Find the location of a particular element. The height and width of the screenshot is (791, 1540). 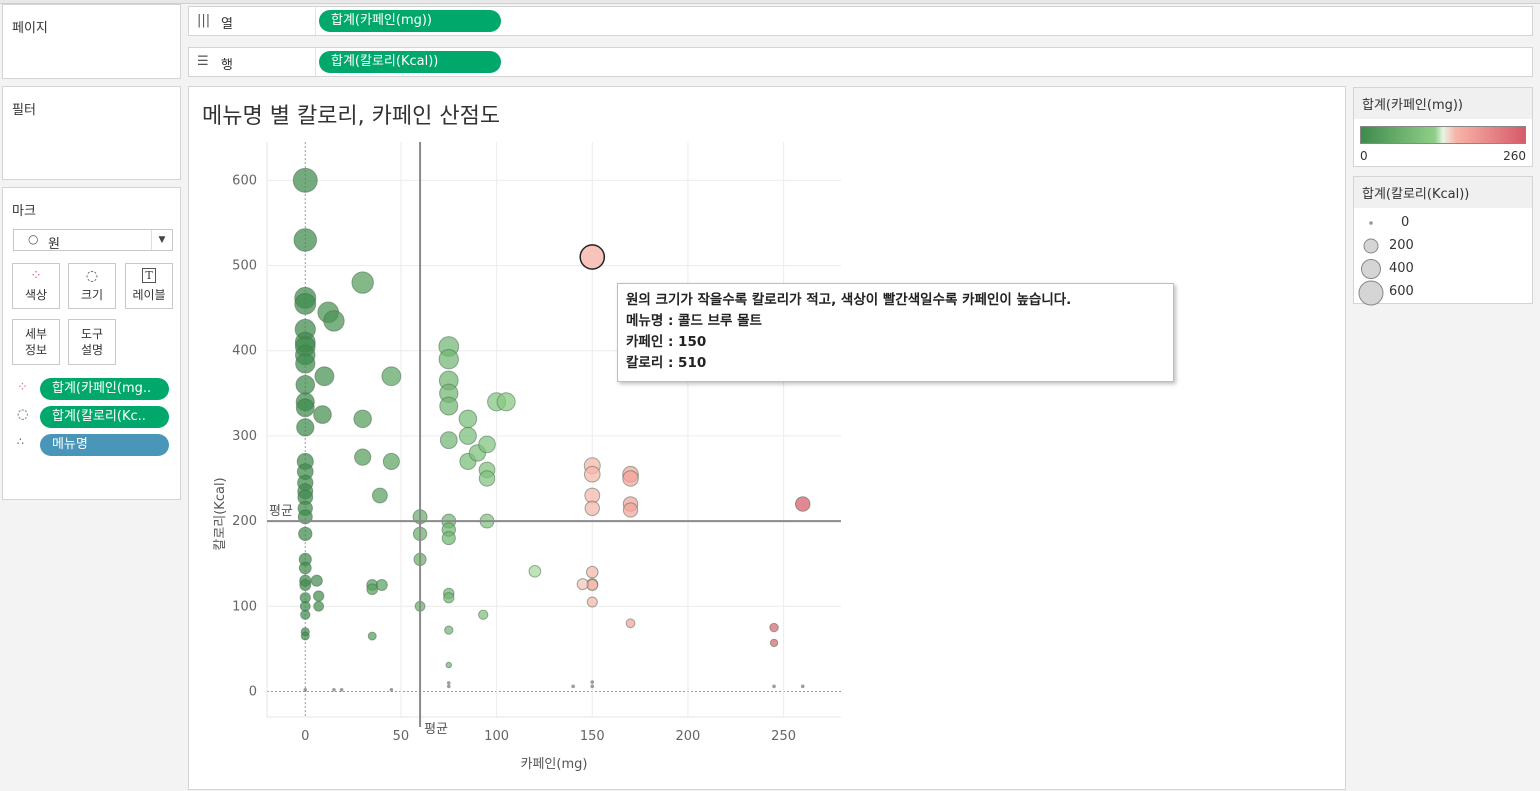

x-tick-label: 200 is located at coordinates (688, 736).